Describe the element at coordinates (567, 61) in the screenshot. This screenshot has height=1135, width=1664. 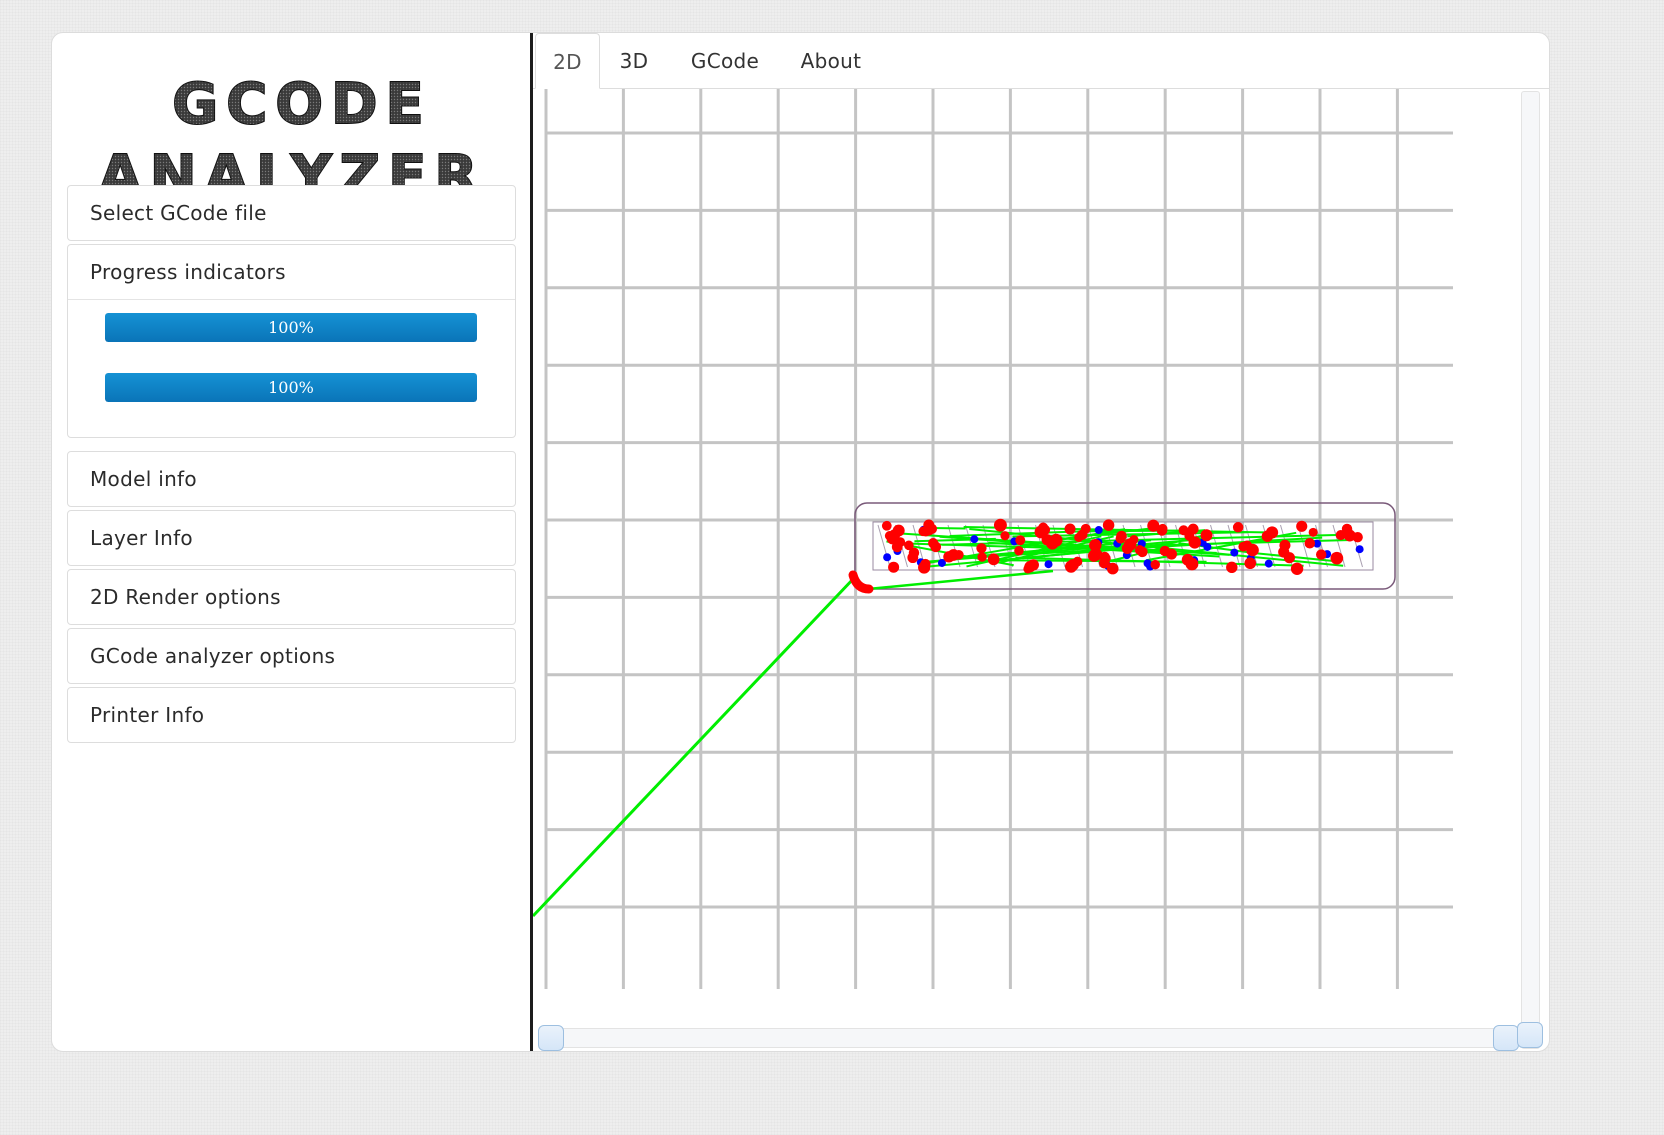
I see `tab-2d: 2D` at that location.